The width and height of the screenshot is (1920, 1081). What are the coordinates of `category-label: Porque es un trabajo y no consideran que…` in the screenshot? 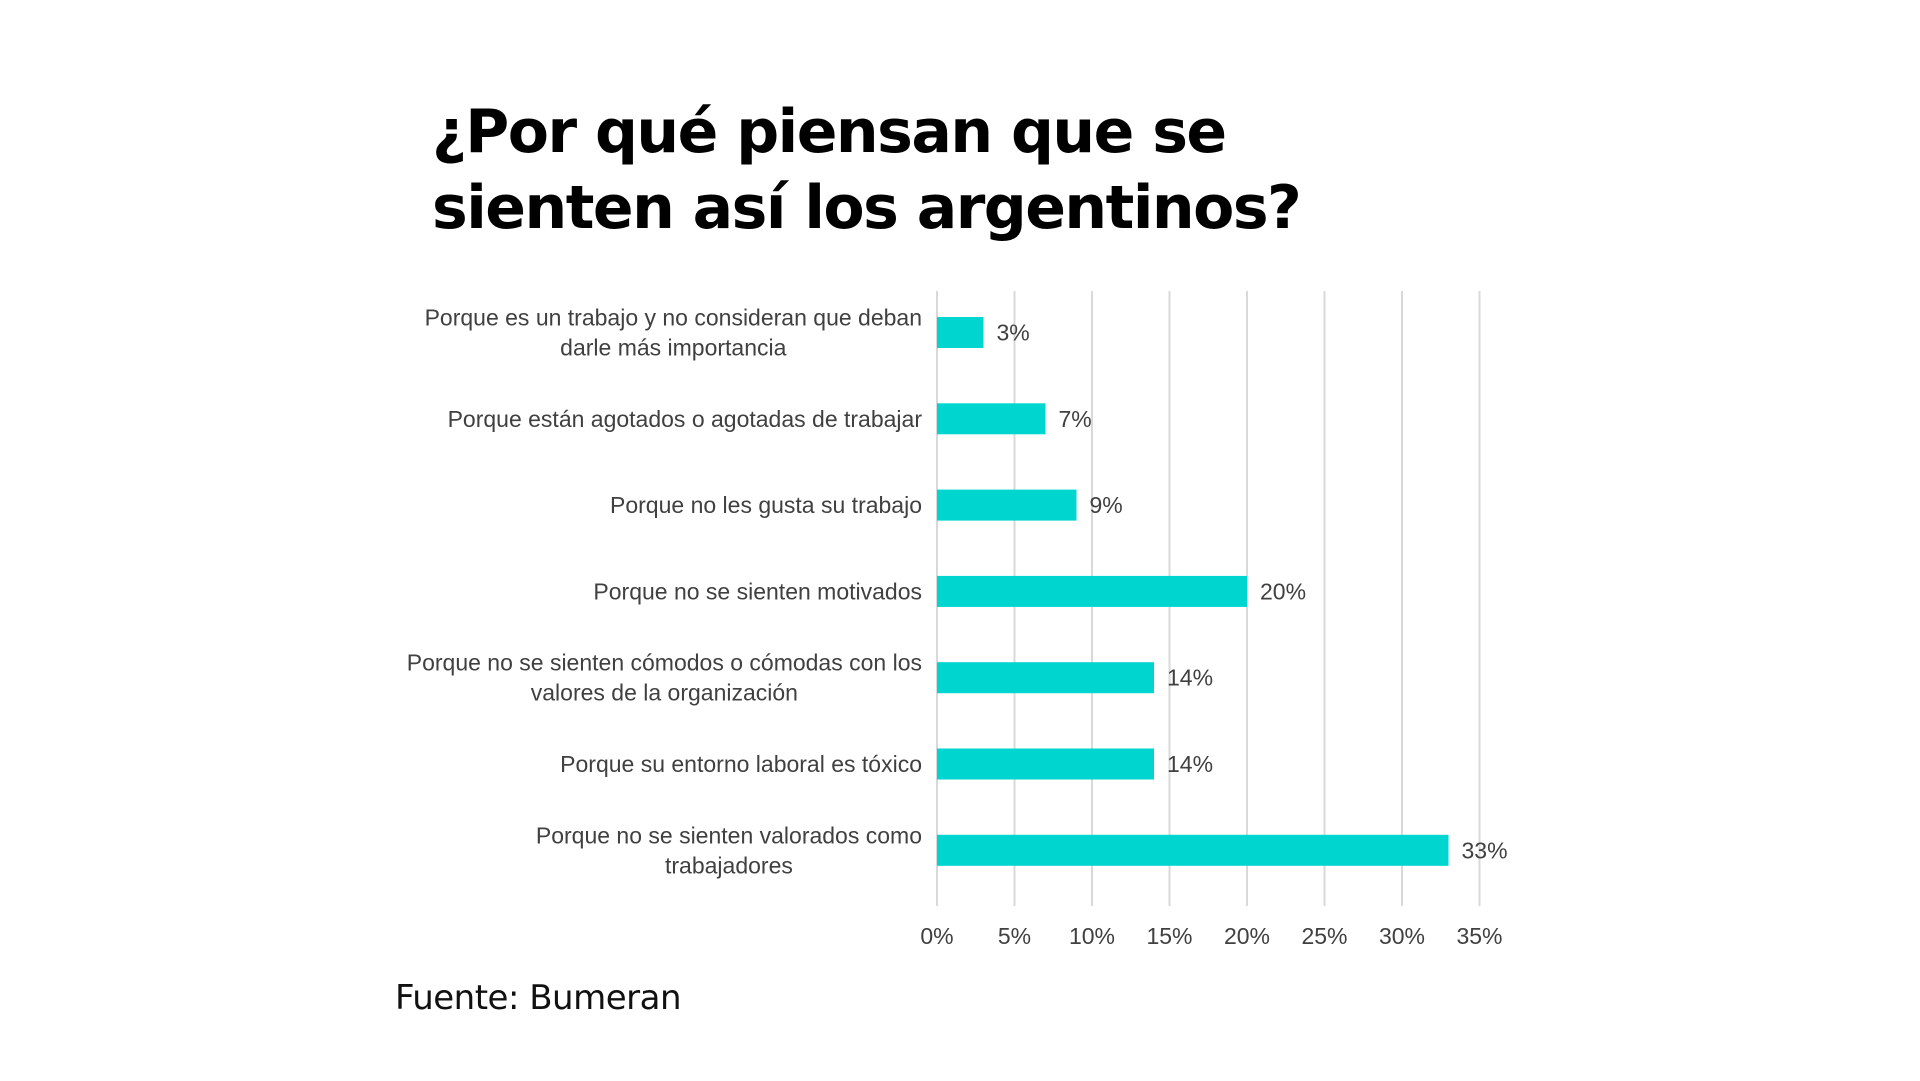 It's located at (673, 333).